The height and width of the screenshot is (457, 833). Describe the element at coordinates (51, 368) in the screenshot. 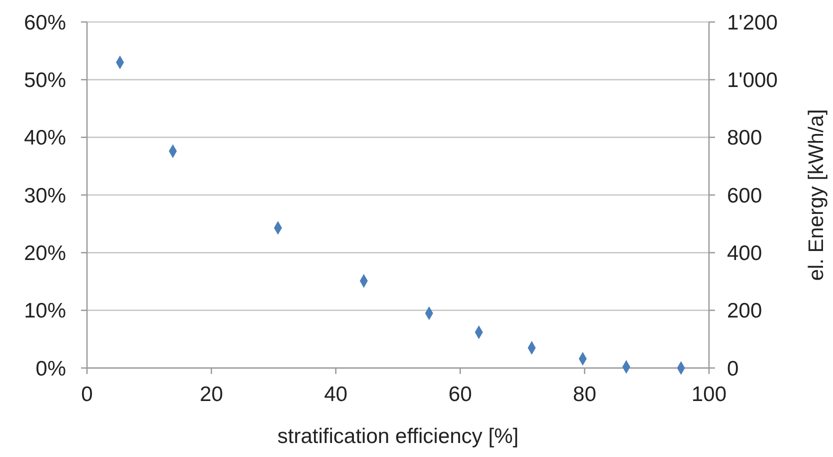

I see `y-tick-label: 0%` at that location.